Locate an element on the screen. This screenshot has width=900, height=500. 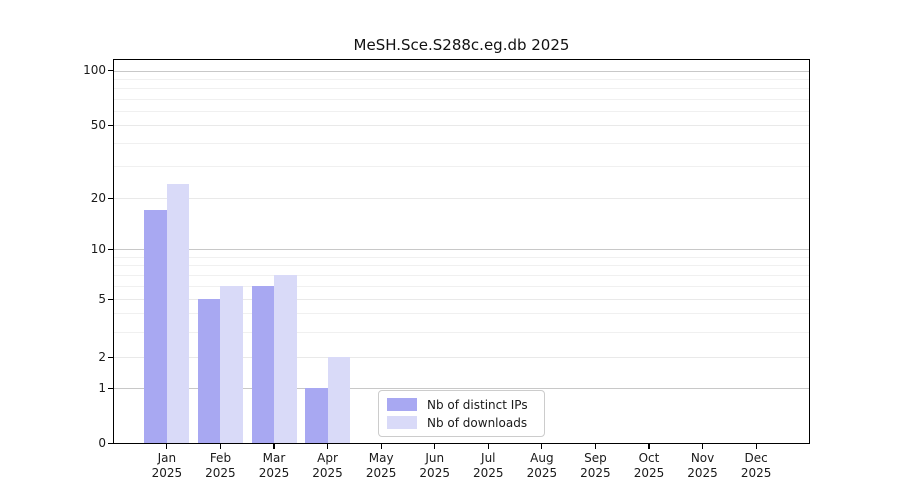
x-axis-tick-label: May 2025 is located at coordinates (381, 465).